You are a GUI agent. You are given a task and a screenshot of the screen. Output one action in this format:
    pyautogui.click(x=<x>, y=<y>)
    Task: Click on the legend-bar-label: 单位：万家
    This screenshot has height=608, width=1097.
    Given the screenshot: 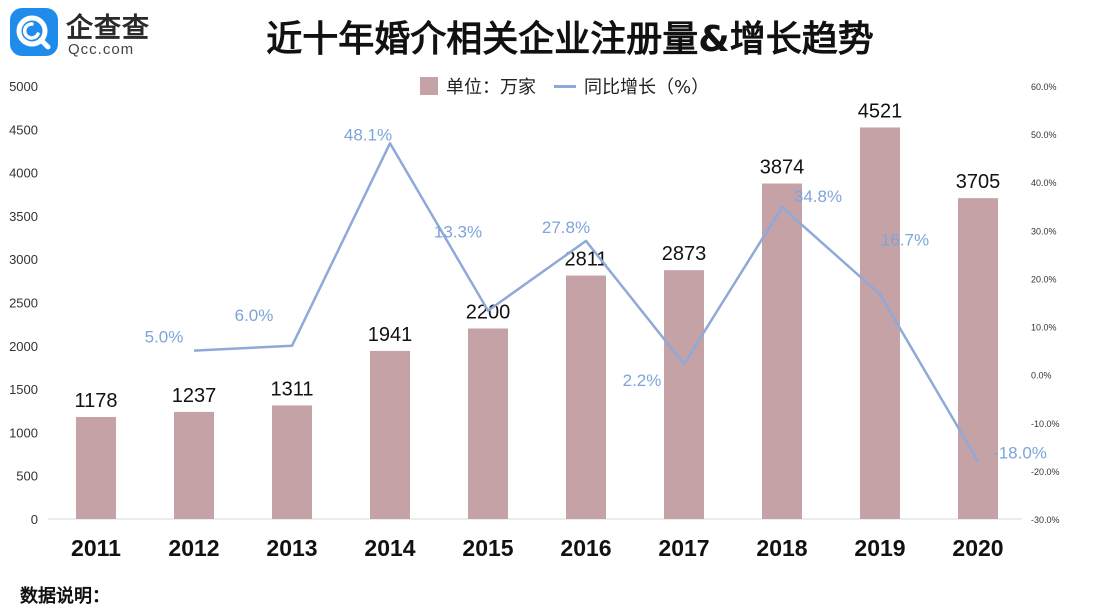 What is the action you would take?
    pyautogui.click(x=491, y=87)
    